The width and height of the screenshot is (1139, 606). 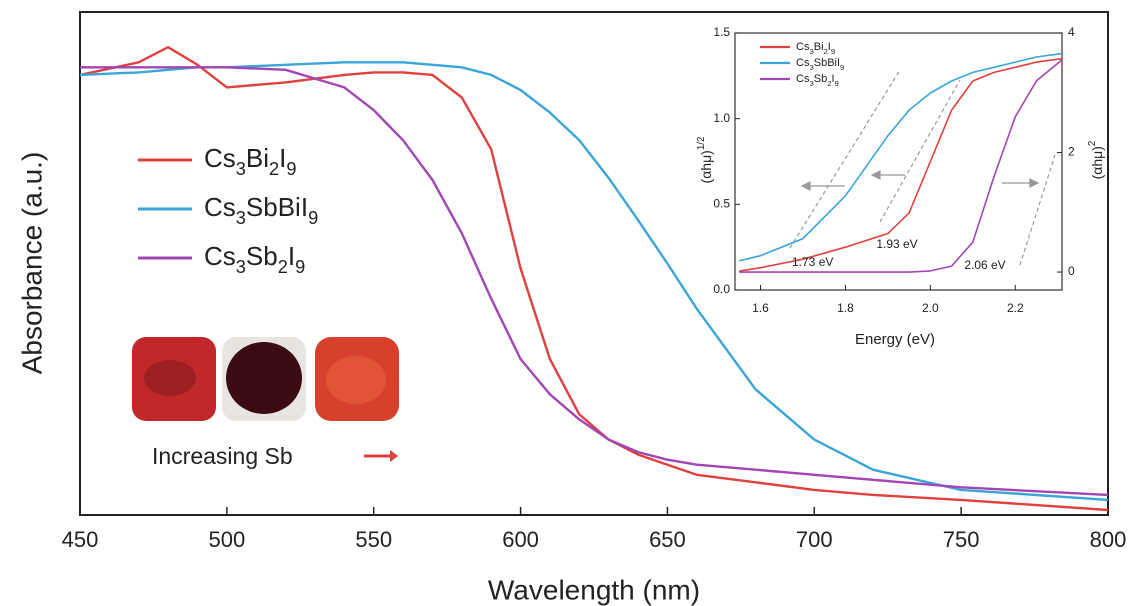 I want to click on x-tick-label: 800, so click(x=1108, y=539).